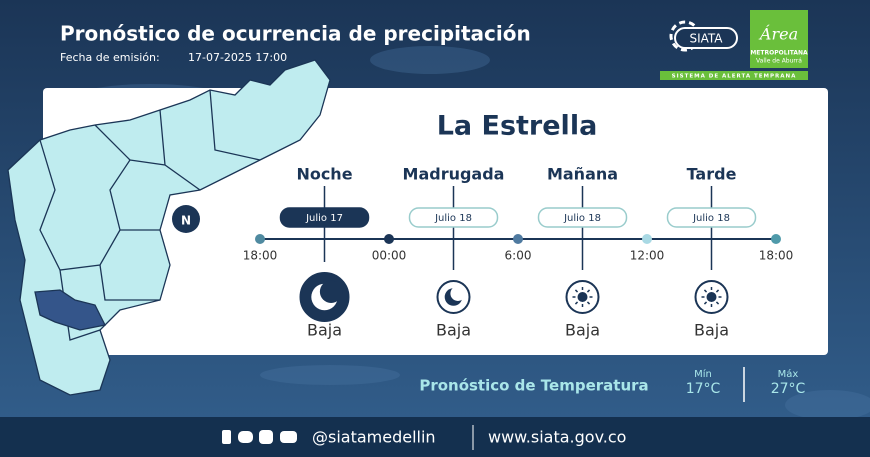  Describe the element at coordinates (237, 57) in the screenshot. I see `issued: 17-07-2025 17:00` at that location.